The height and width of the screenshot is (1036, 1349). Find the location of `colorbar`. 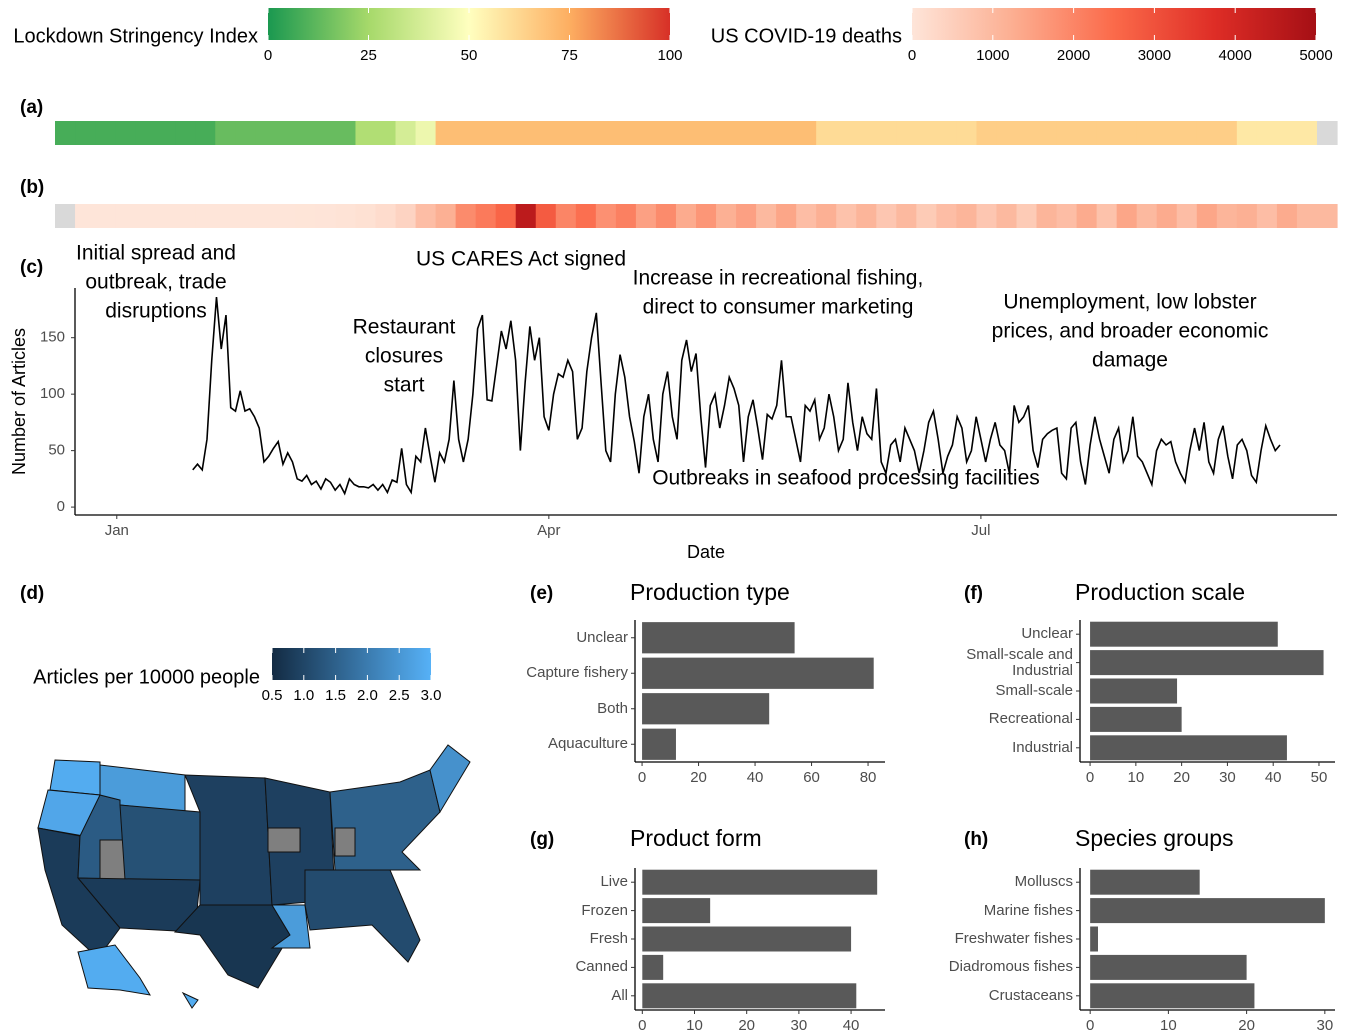

colorbar is located at coordinates (351, 664).